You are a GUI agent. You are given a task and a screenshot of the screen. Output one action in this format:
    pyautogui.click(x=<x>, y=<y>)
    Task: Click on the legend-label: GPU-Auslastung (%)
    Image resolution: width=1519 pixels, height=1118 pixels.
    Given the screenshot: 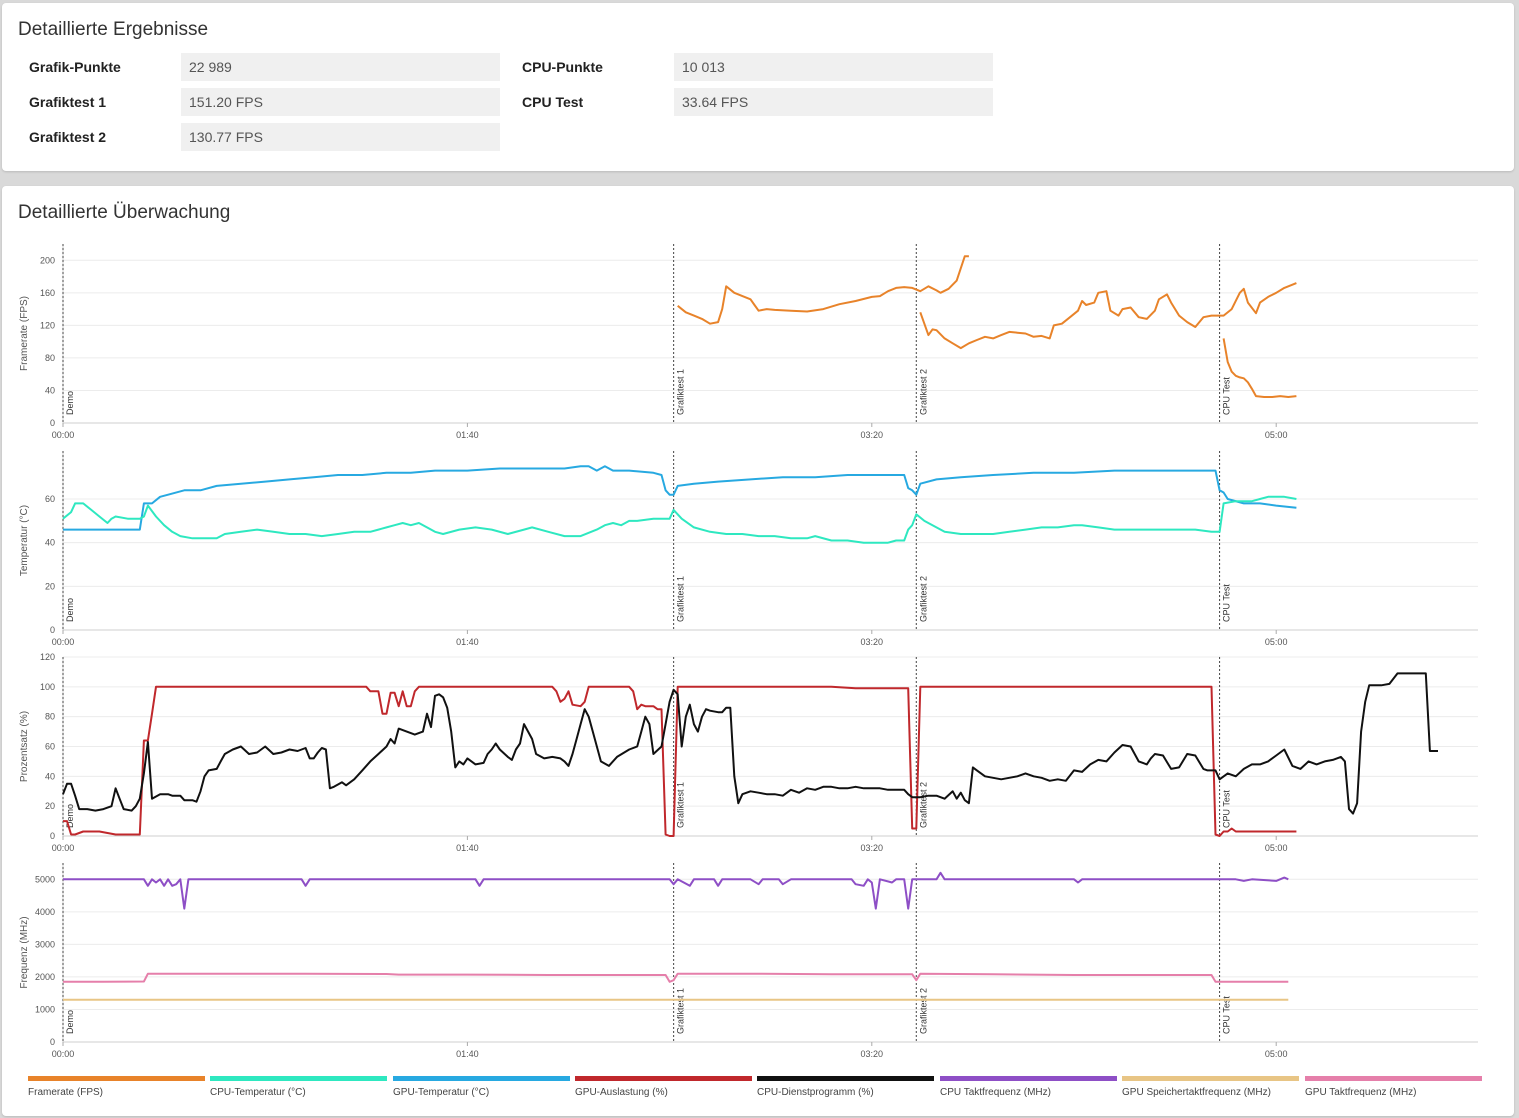 What is the action you would take?
    pyautogui.click(x=621, y=1092)
    